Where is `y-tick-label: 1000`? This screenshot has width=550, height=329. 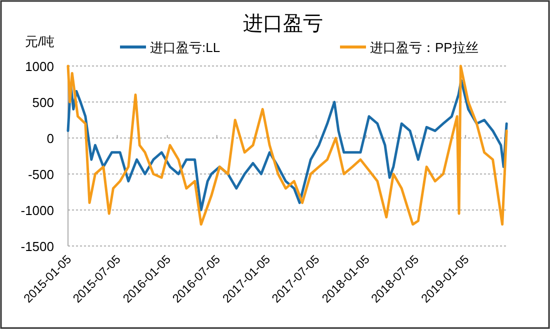
y-tick-label: 1000 is located at coordinates (39, 66).